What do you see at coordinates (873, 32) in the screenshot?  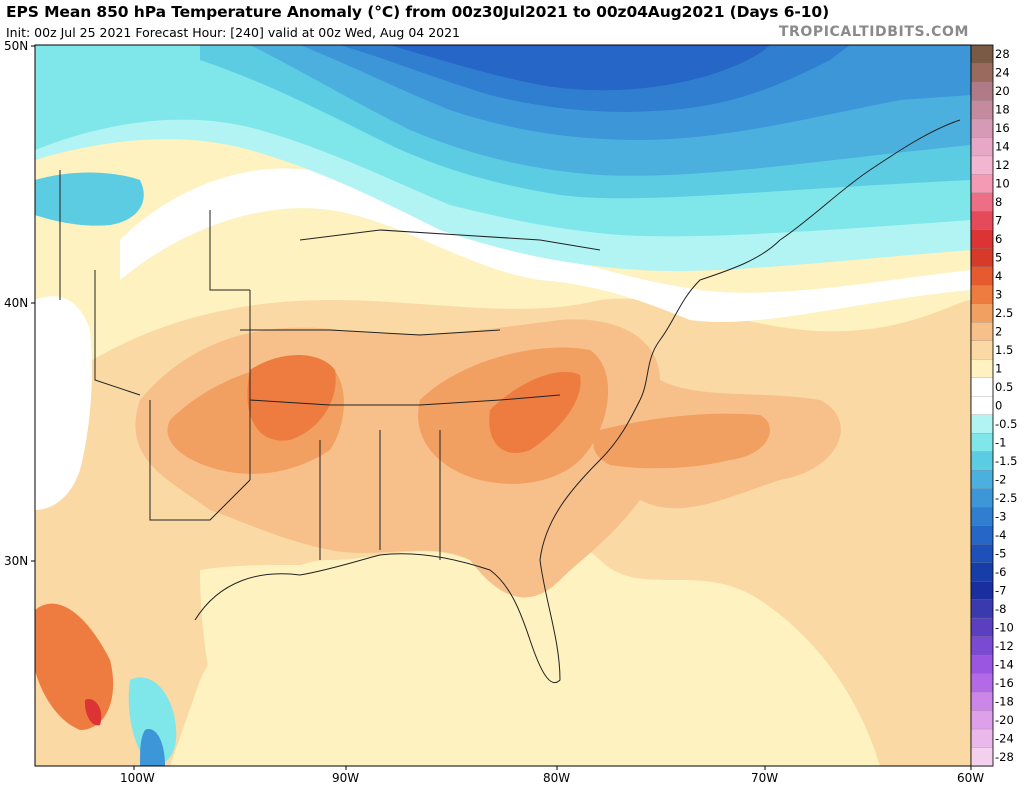 I see `brand-watermark: TROPICALTIDBITS.COM` at bounding box center [873, 32].